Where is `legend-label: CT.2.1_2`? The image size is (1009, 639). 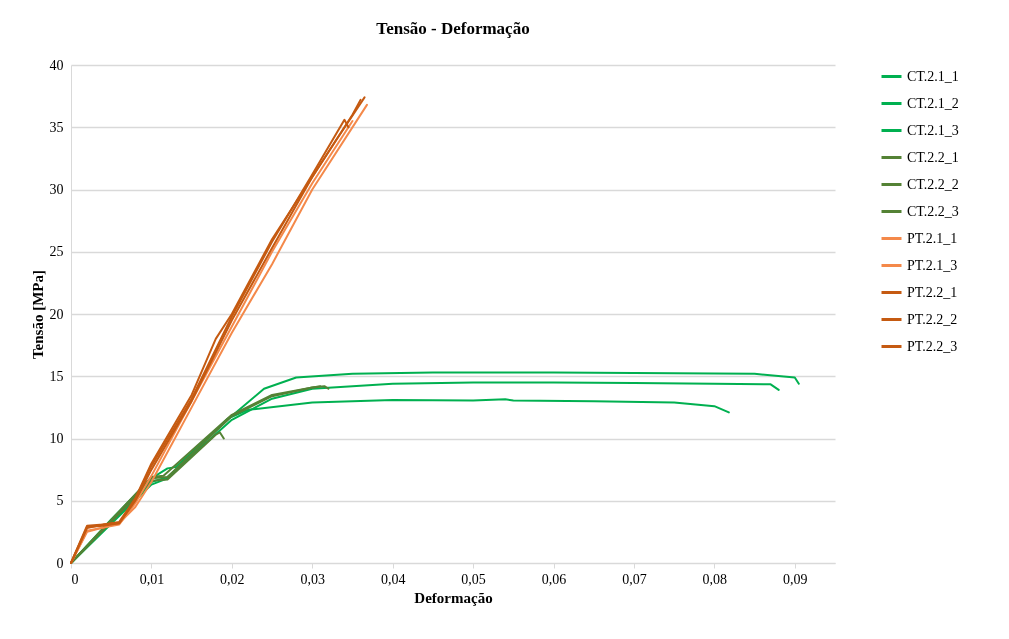 legend-label: CT.2.1_2 is located at coordinates (933, 103).